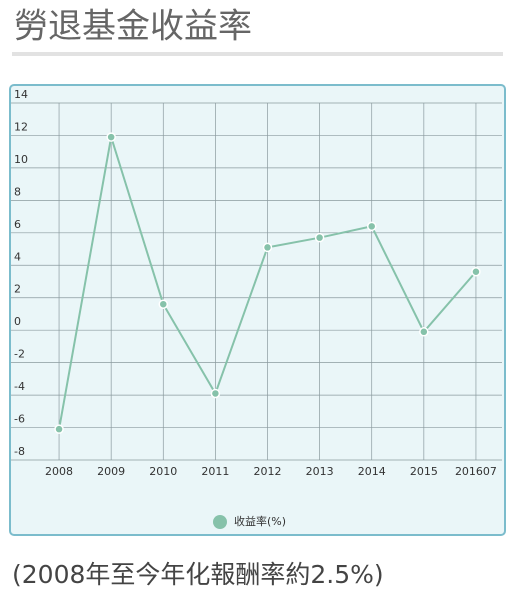 This screenshot has width=515, height=610. I want to click on x-tick-label: 2013, so click(320, 471).